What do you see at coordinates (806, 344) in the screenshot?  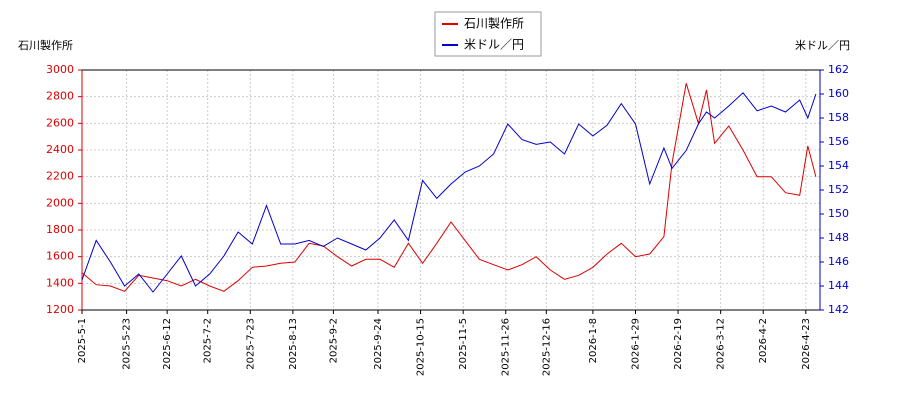 I see `x-tick-label: 2026-4-23` at bounding box center [806, 344].